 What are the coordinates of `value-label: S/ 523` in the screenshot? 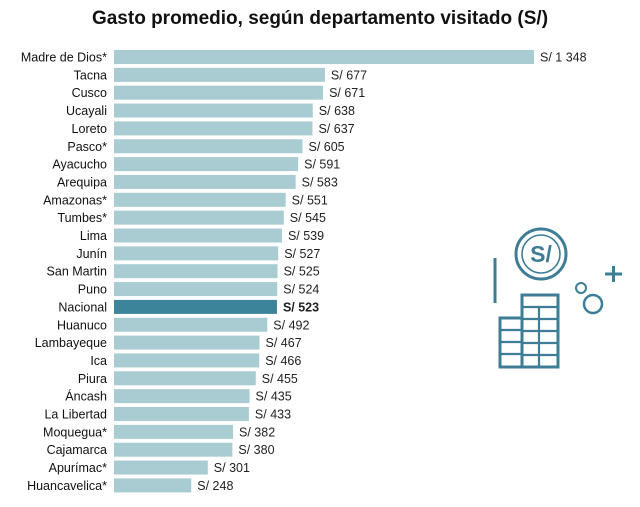 It's located at (301, 307).